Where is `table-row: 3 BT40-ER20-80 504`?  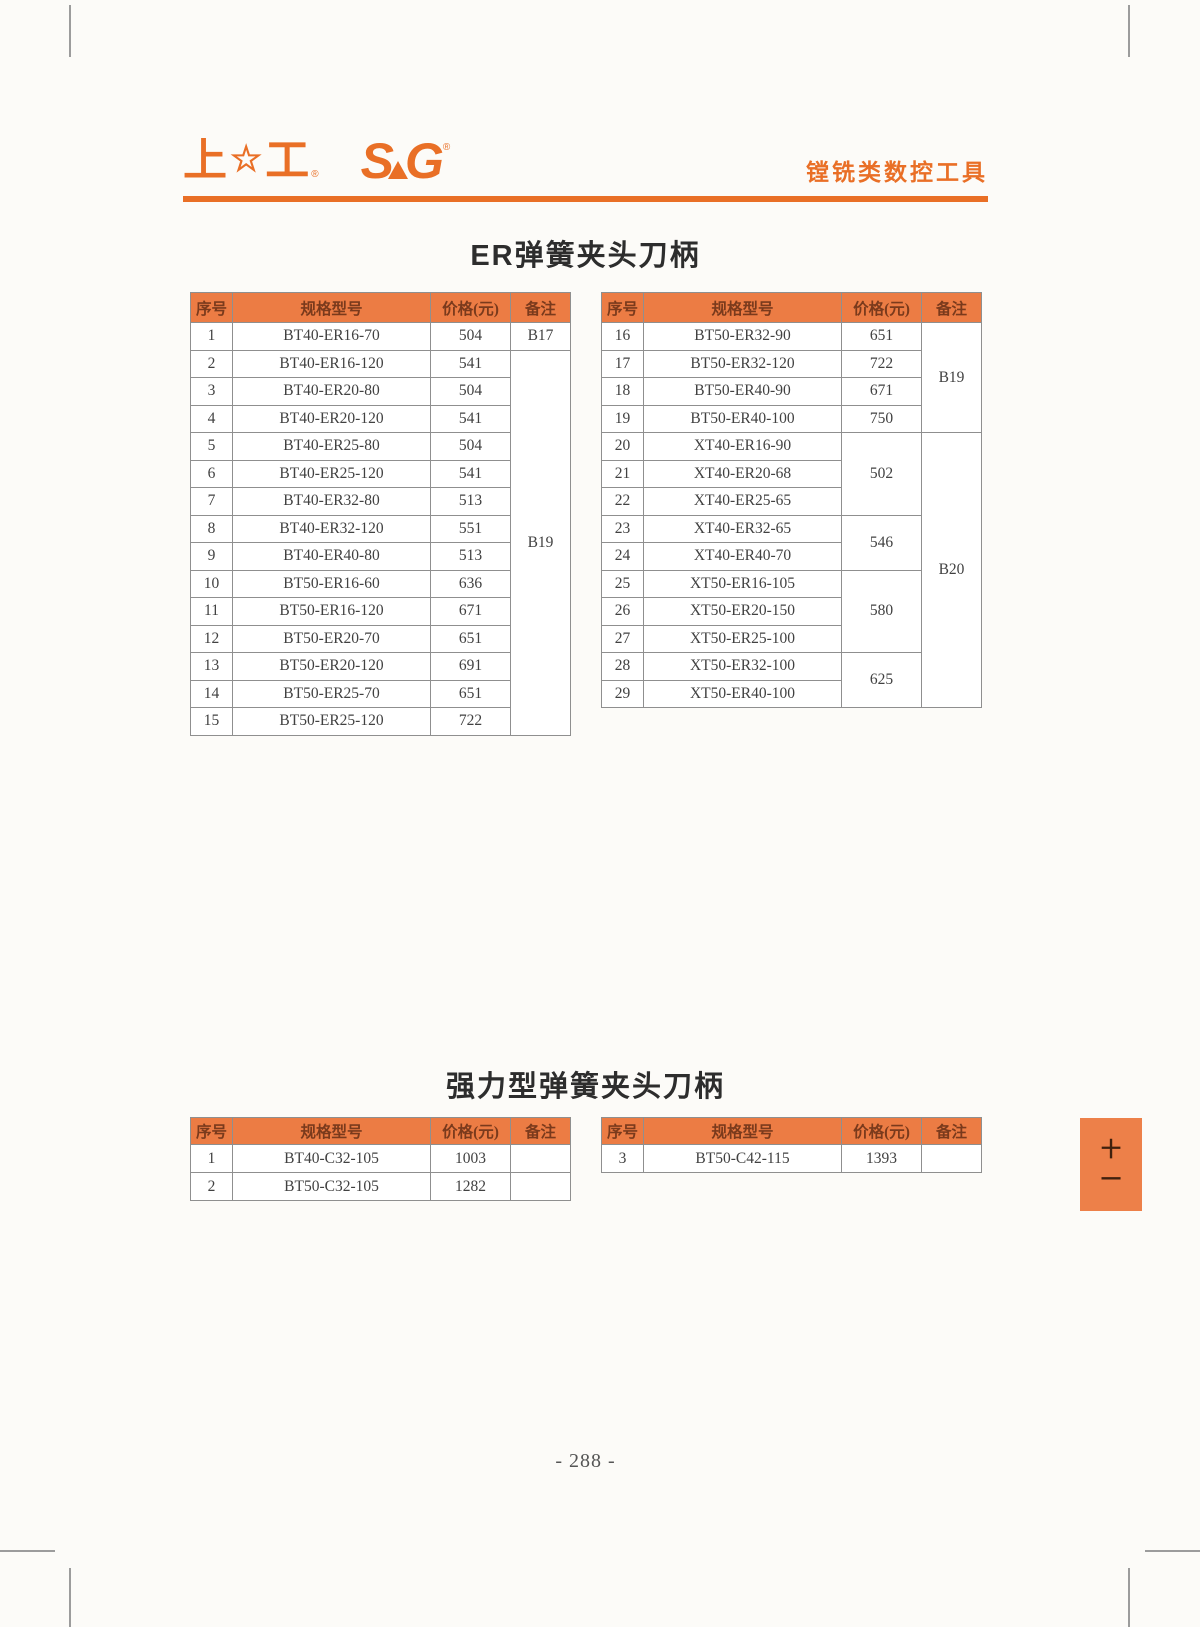 table-row: 3 BT40-ER20-80 504 is located at coordinates (380, 391).